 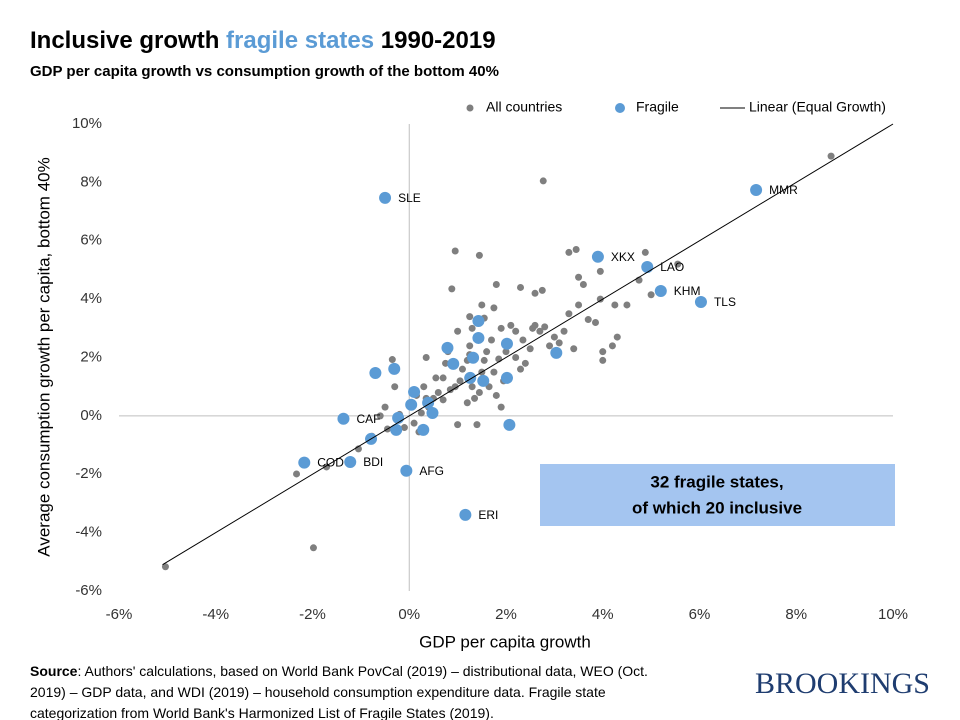 What do you see at coordinates (717, 495) in the screenshot?
I see `annotation-box` at bounding box center [717, 495].